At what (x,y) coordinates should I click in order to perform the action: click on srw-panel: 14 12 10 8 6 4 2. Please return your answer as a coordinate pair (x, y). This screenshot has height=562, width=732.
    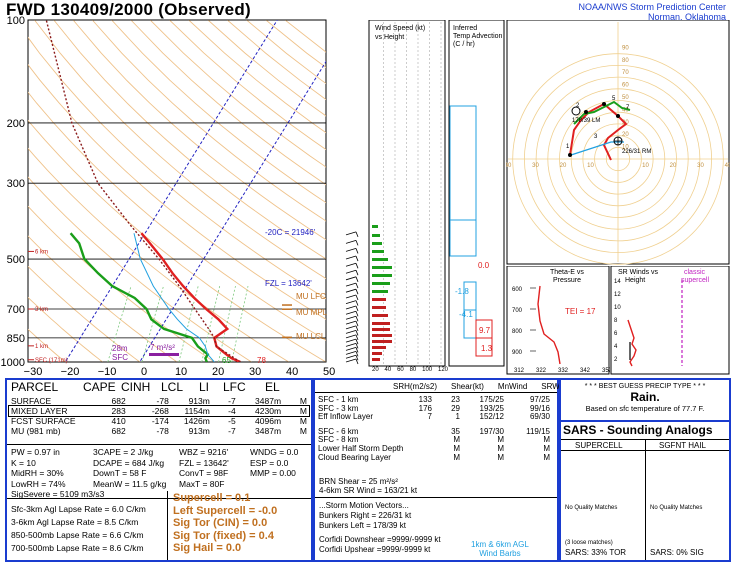
    Looking at the image, I should click on (670, 320).